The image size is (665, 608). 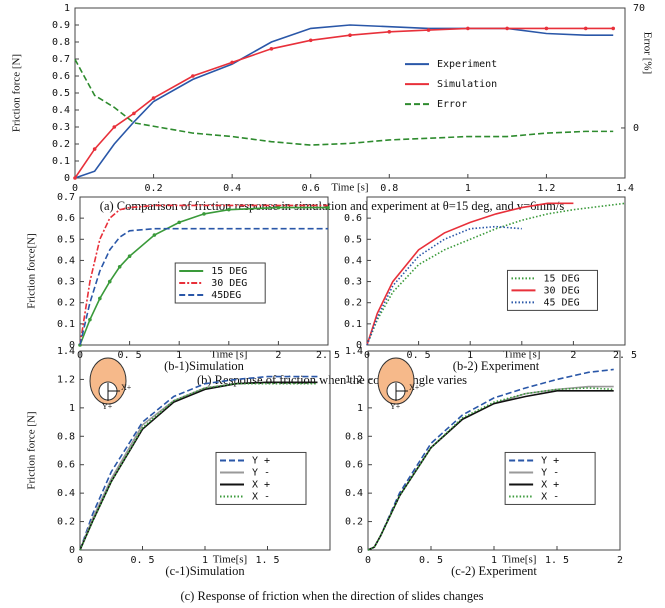 I want to click on chart-caption: (c-1)Simulation, so click(x=205, y=571).